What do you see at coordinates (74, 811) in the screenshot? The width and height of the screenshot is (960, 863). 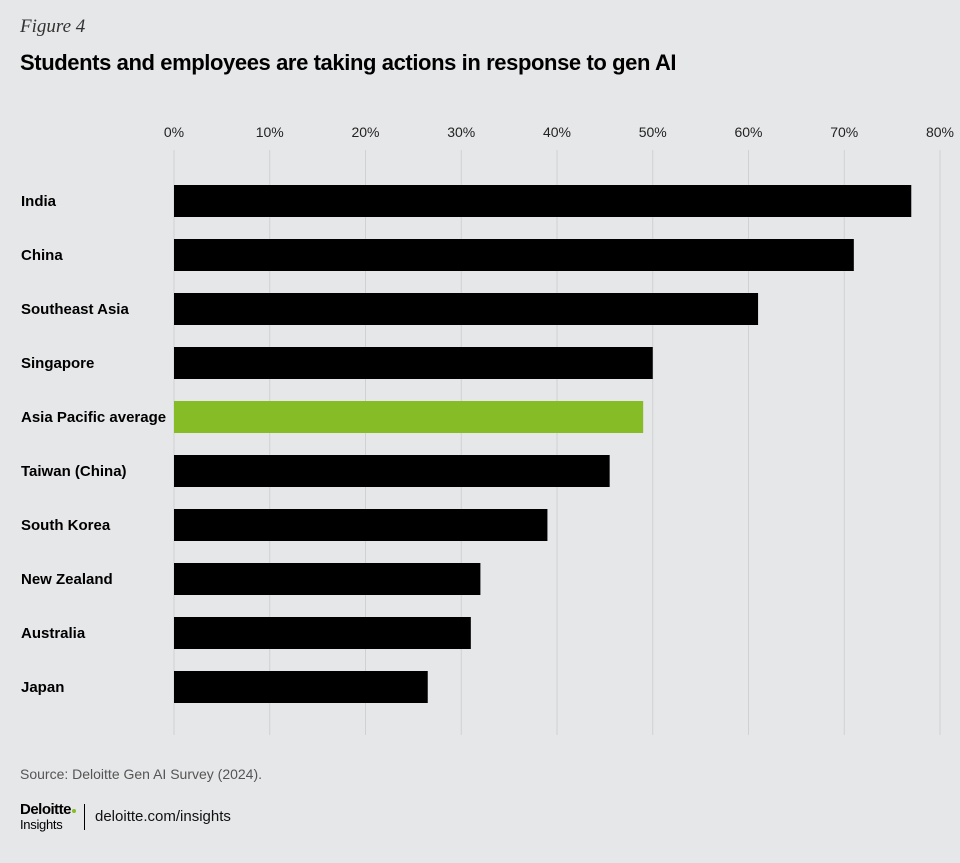 I see `brand-dot-icon` at bounding box center [74, 811].